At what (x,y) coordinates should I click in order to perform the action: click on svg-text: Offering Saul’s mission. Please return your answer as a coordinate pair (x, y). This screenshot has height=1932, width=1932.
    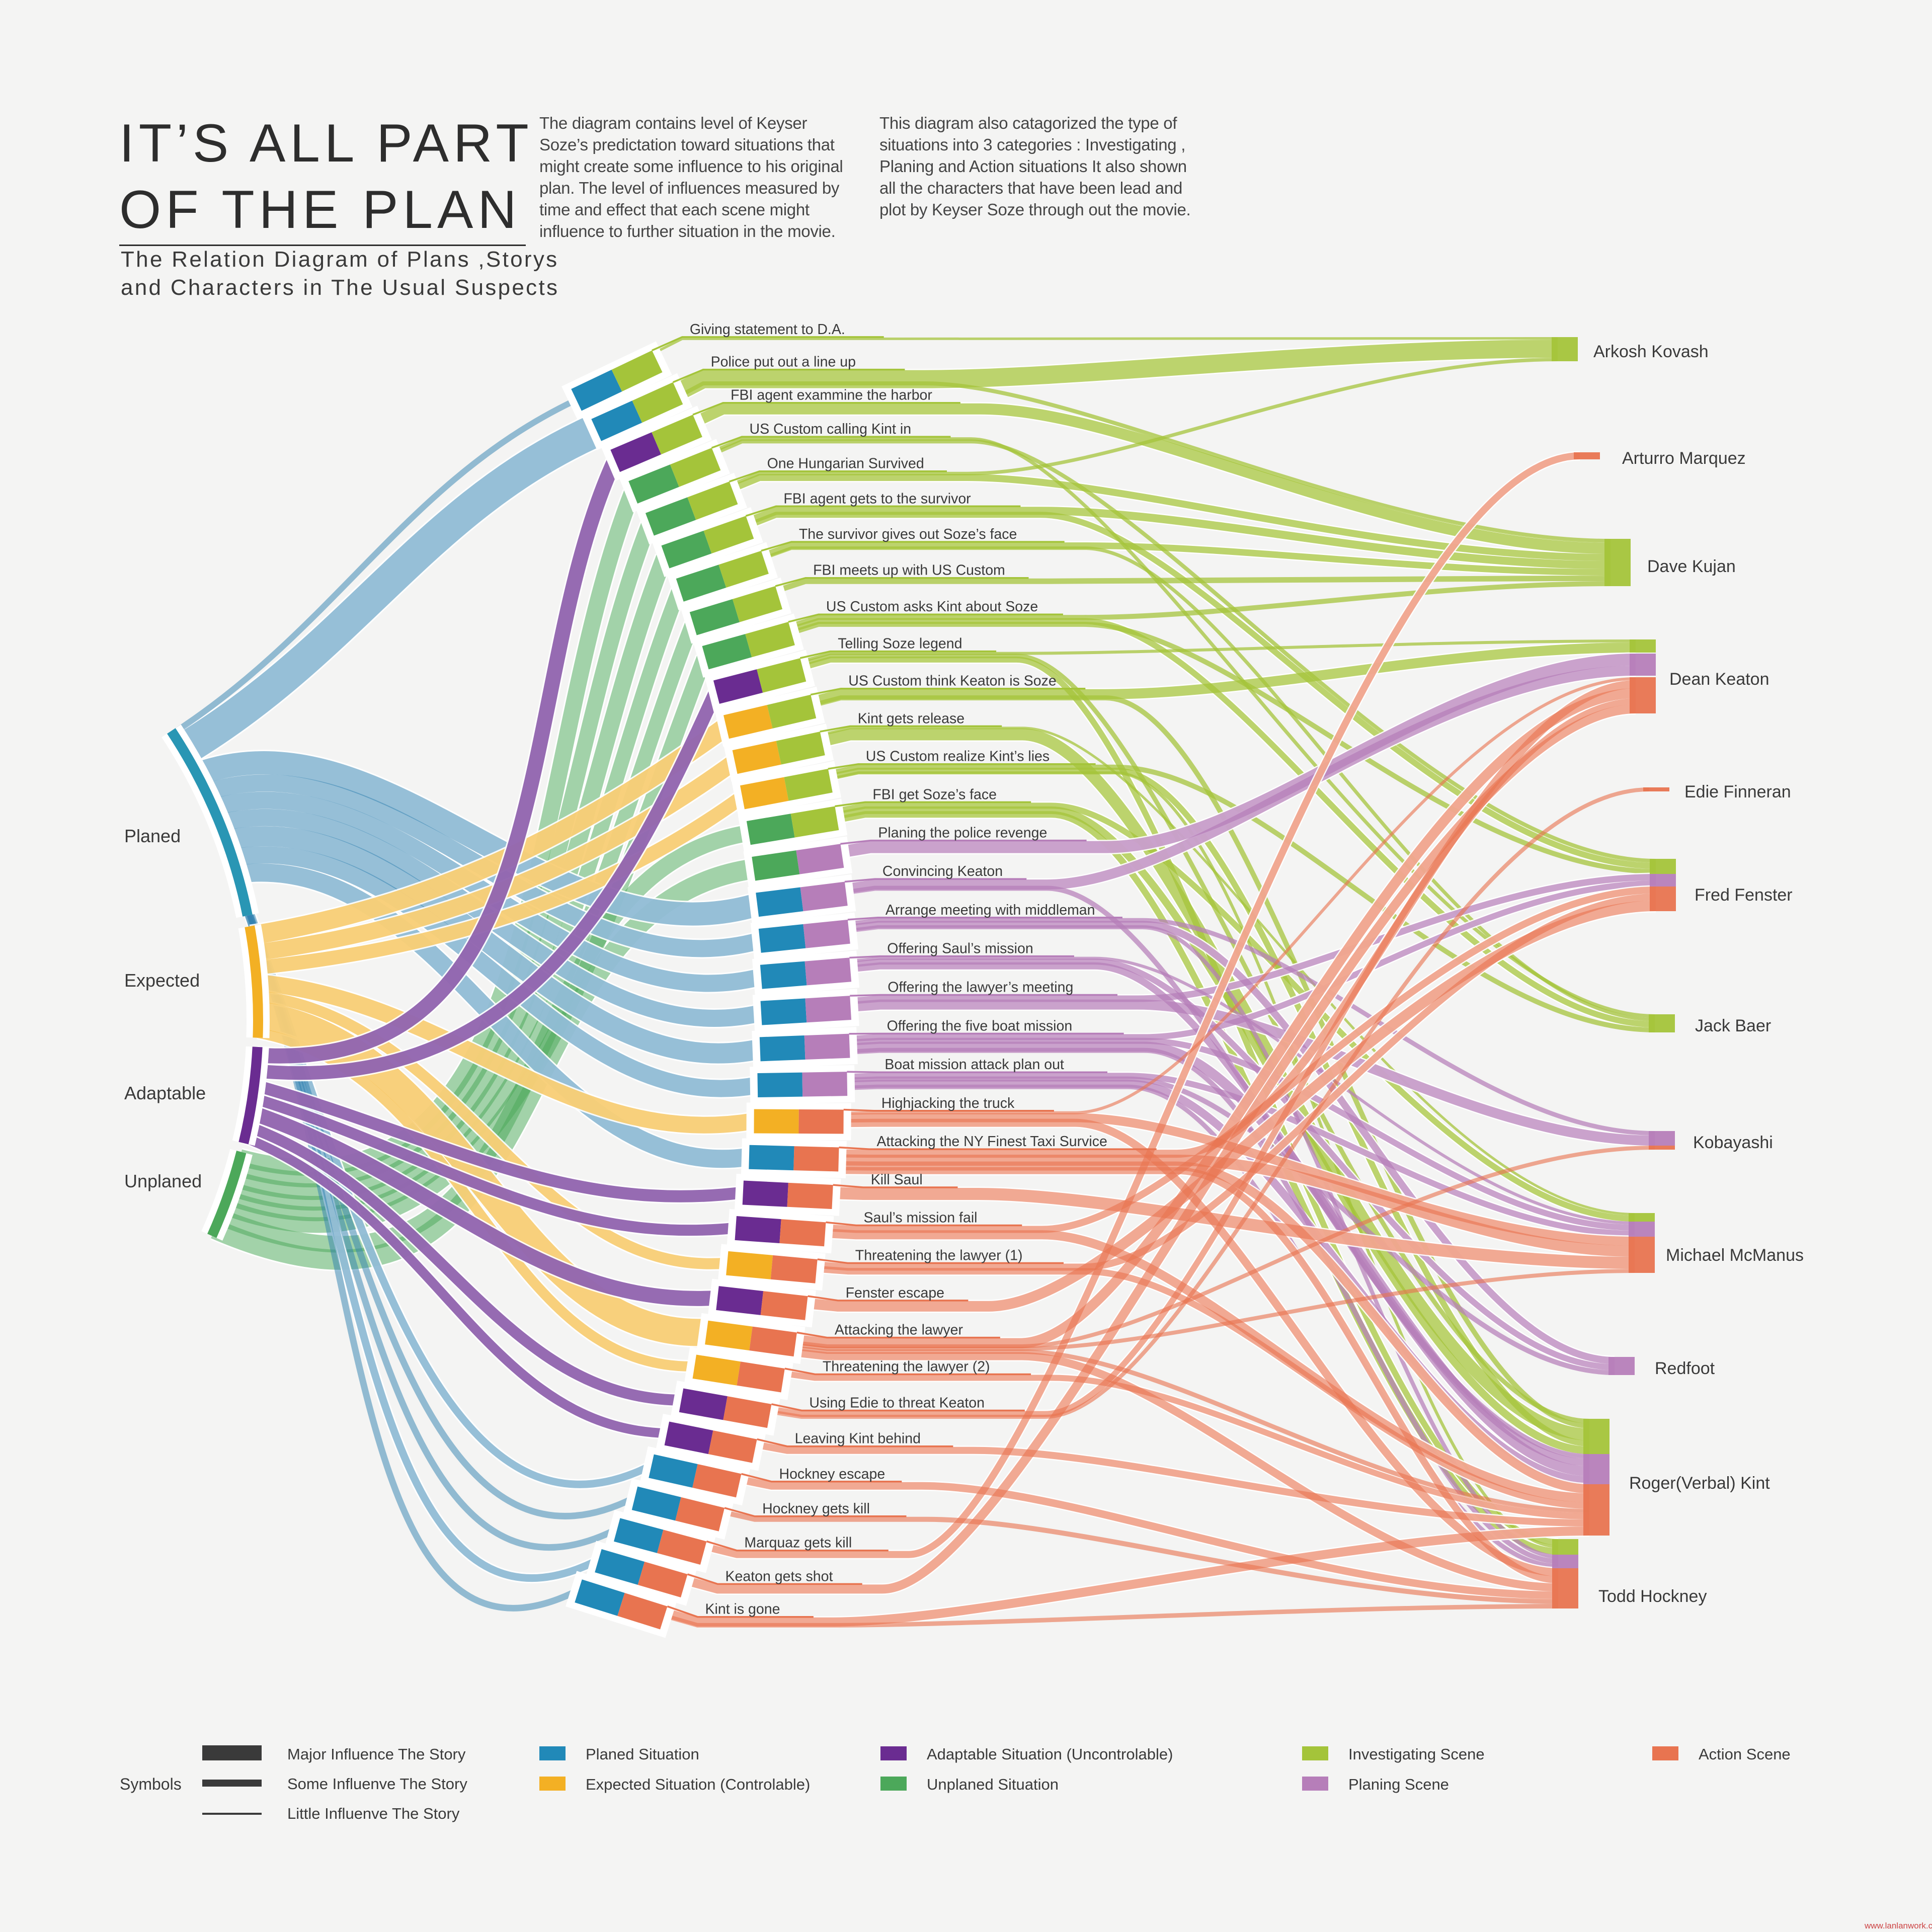
    Looking at the image, I should click on (960, 949).